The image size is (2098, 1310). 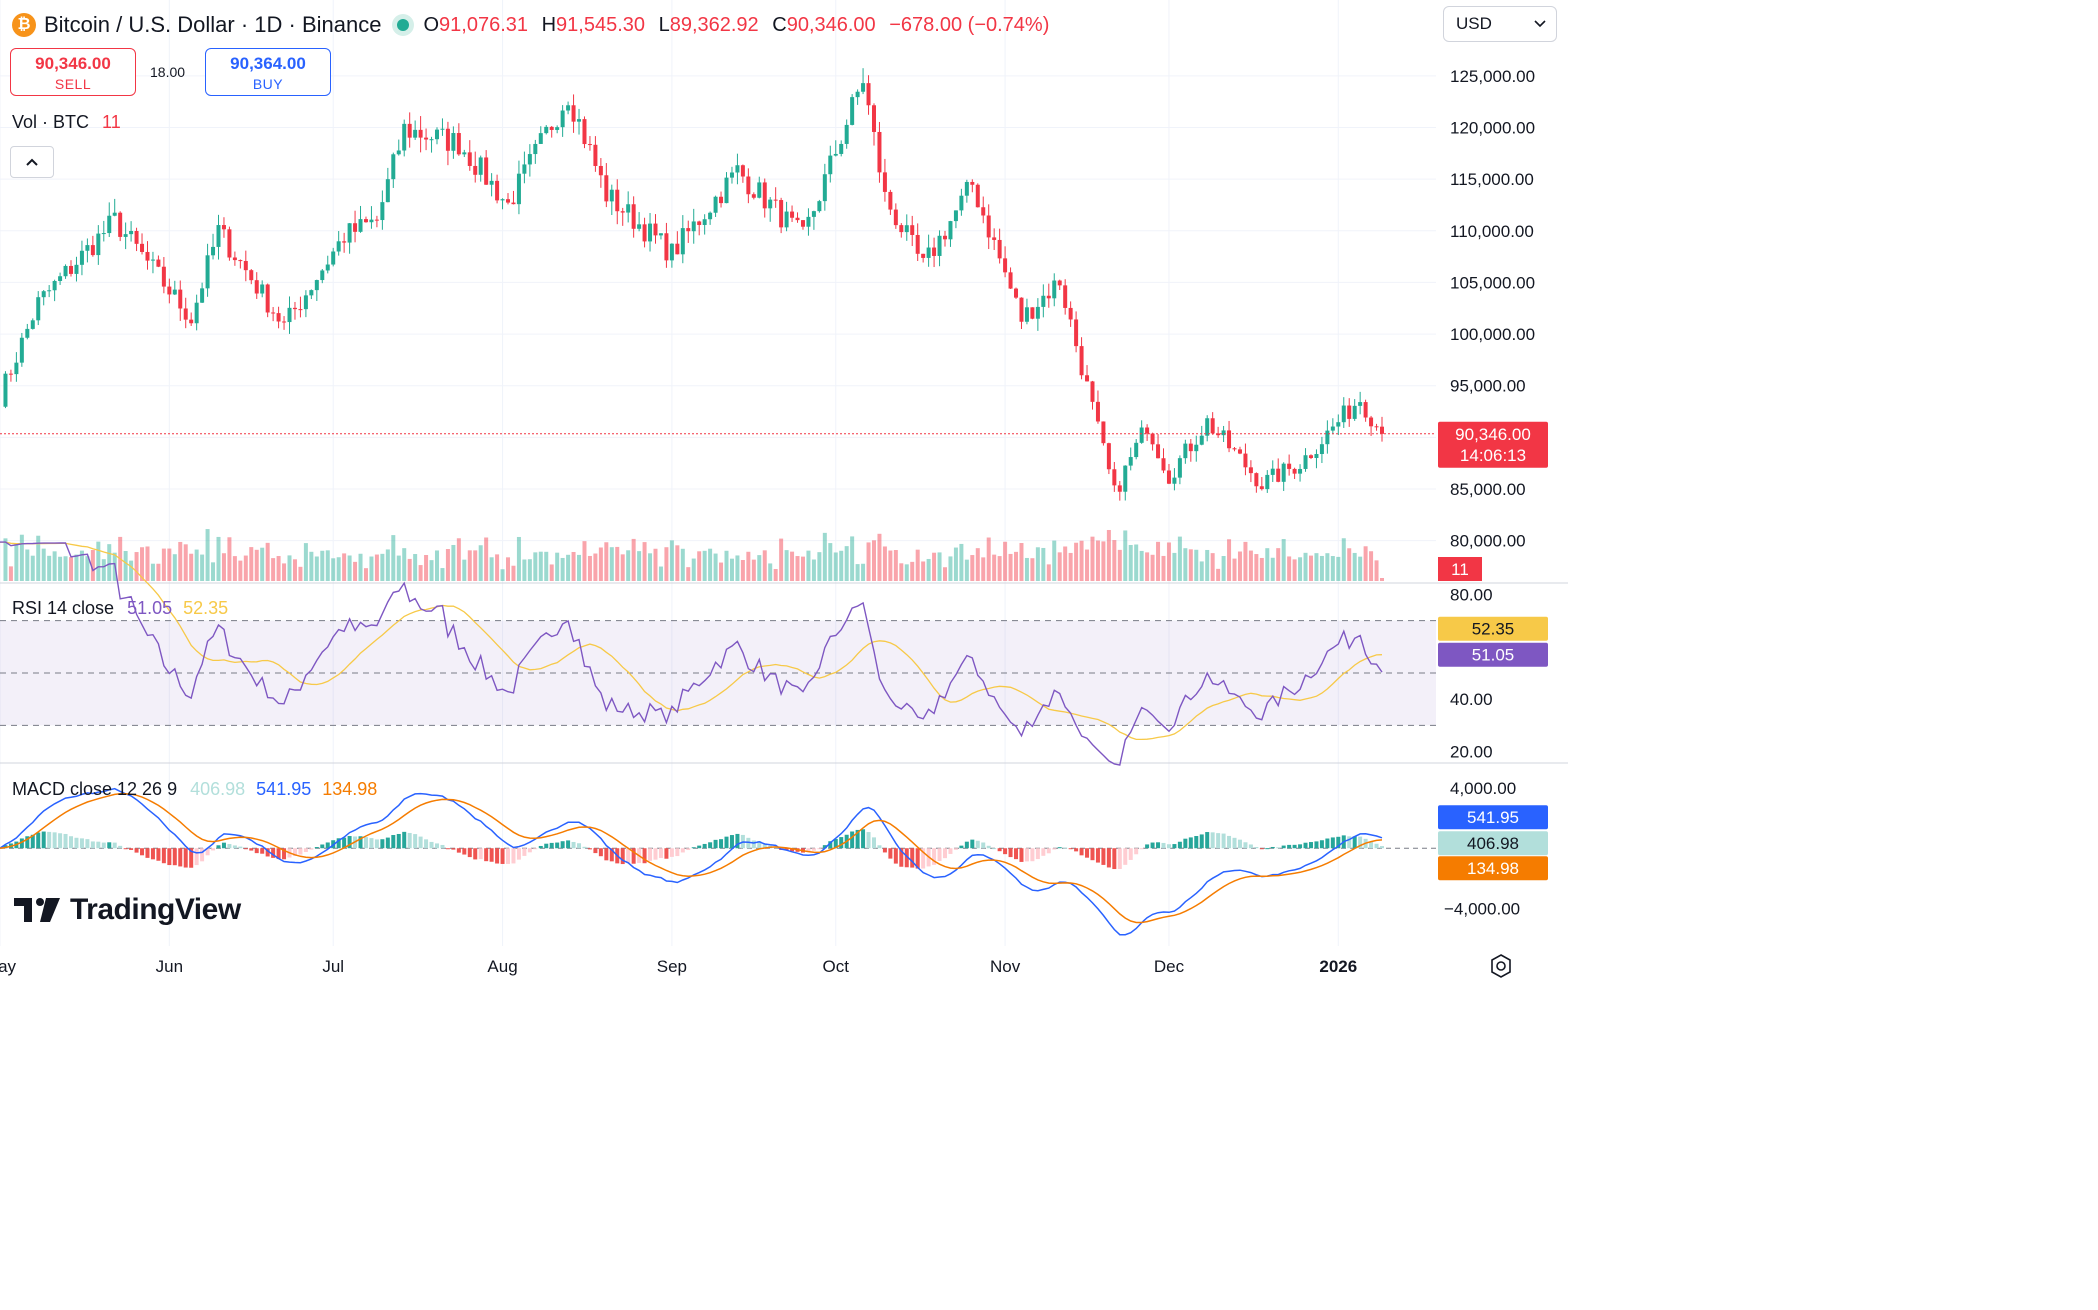 What do you see at coordinates (213, 24) in the screenshot?
I see `symbol-title: Bitcoin / U.S. Dollar · 1D · Binance` at bounding box center [213, 24].